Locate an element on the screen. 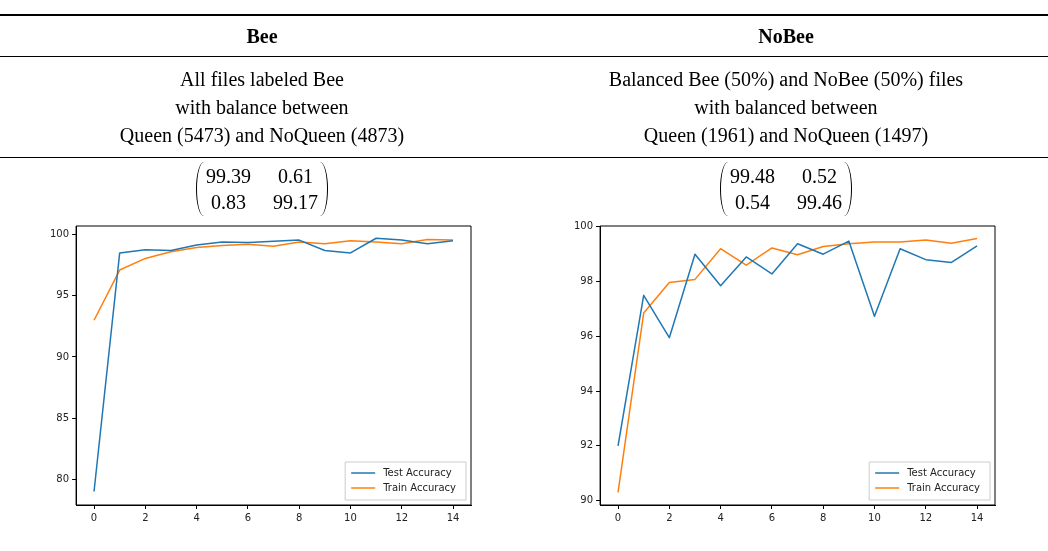  y-tick-label: 85 is located at coordinates (63, 417).